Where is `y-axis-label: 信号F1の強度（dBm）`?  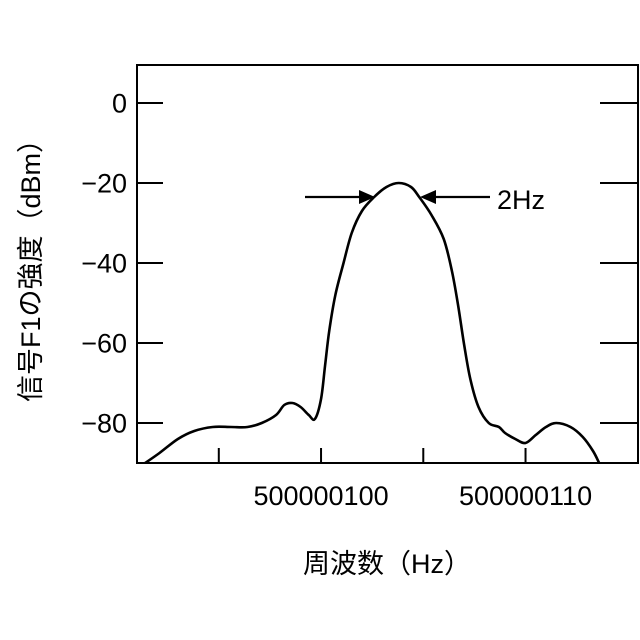
y-axis-label: 信号F1の強度（dBm） is located at coordinates (31, 264).